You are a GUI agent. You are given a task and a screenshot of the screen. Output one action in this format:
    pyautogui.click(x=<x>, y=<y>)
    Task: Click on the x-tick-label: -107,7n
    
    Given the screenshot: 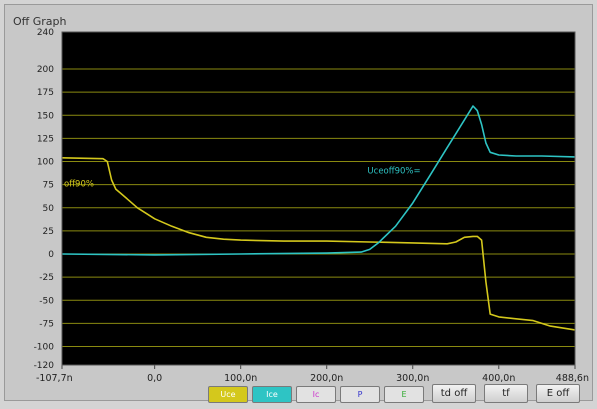 What is the action you would take?
    pyautogui.click(x=54, y=378)
    